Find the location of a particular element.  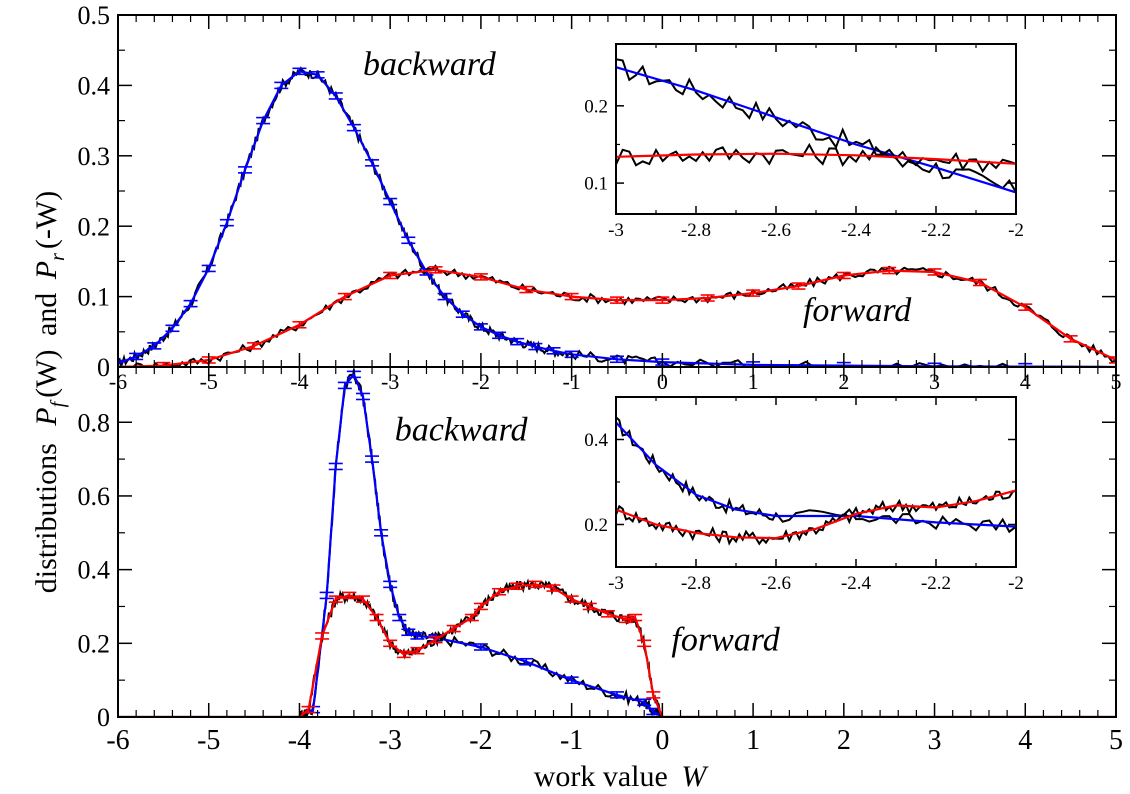

top-inset-x-tick-label: -2.4 is located at coordinates (856, 230).